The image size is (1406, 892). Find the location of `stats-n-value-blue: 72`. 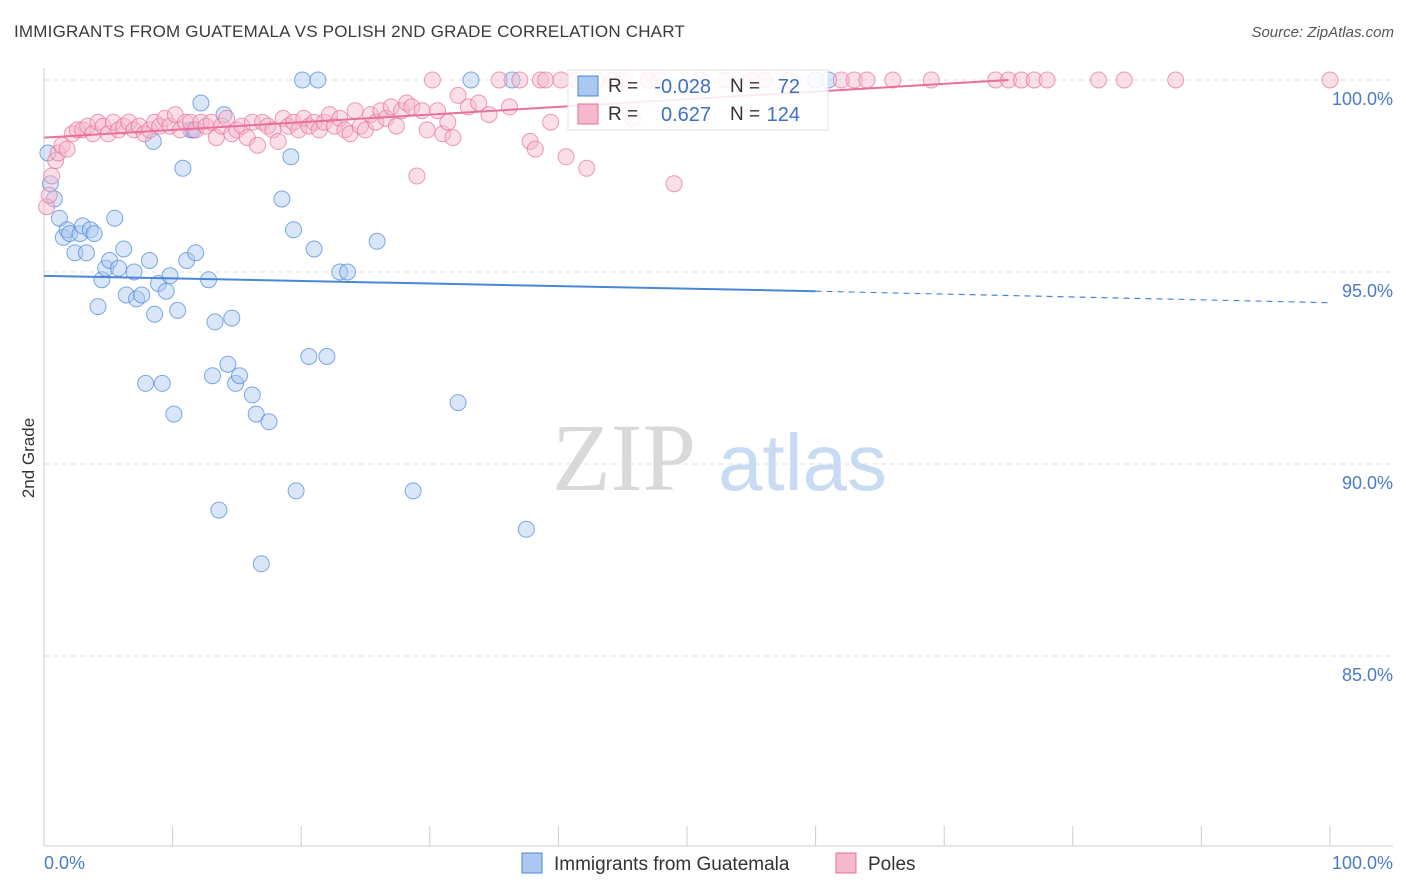

stats-n-value-blue: 72 is located at coordinates (789, 87).